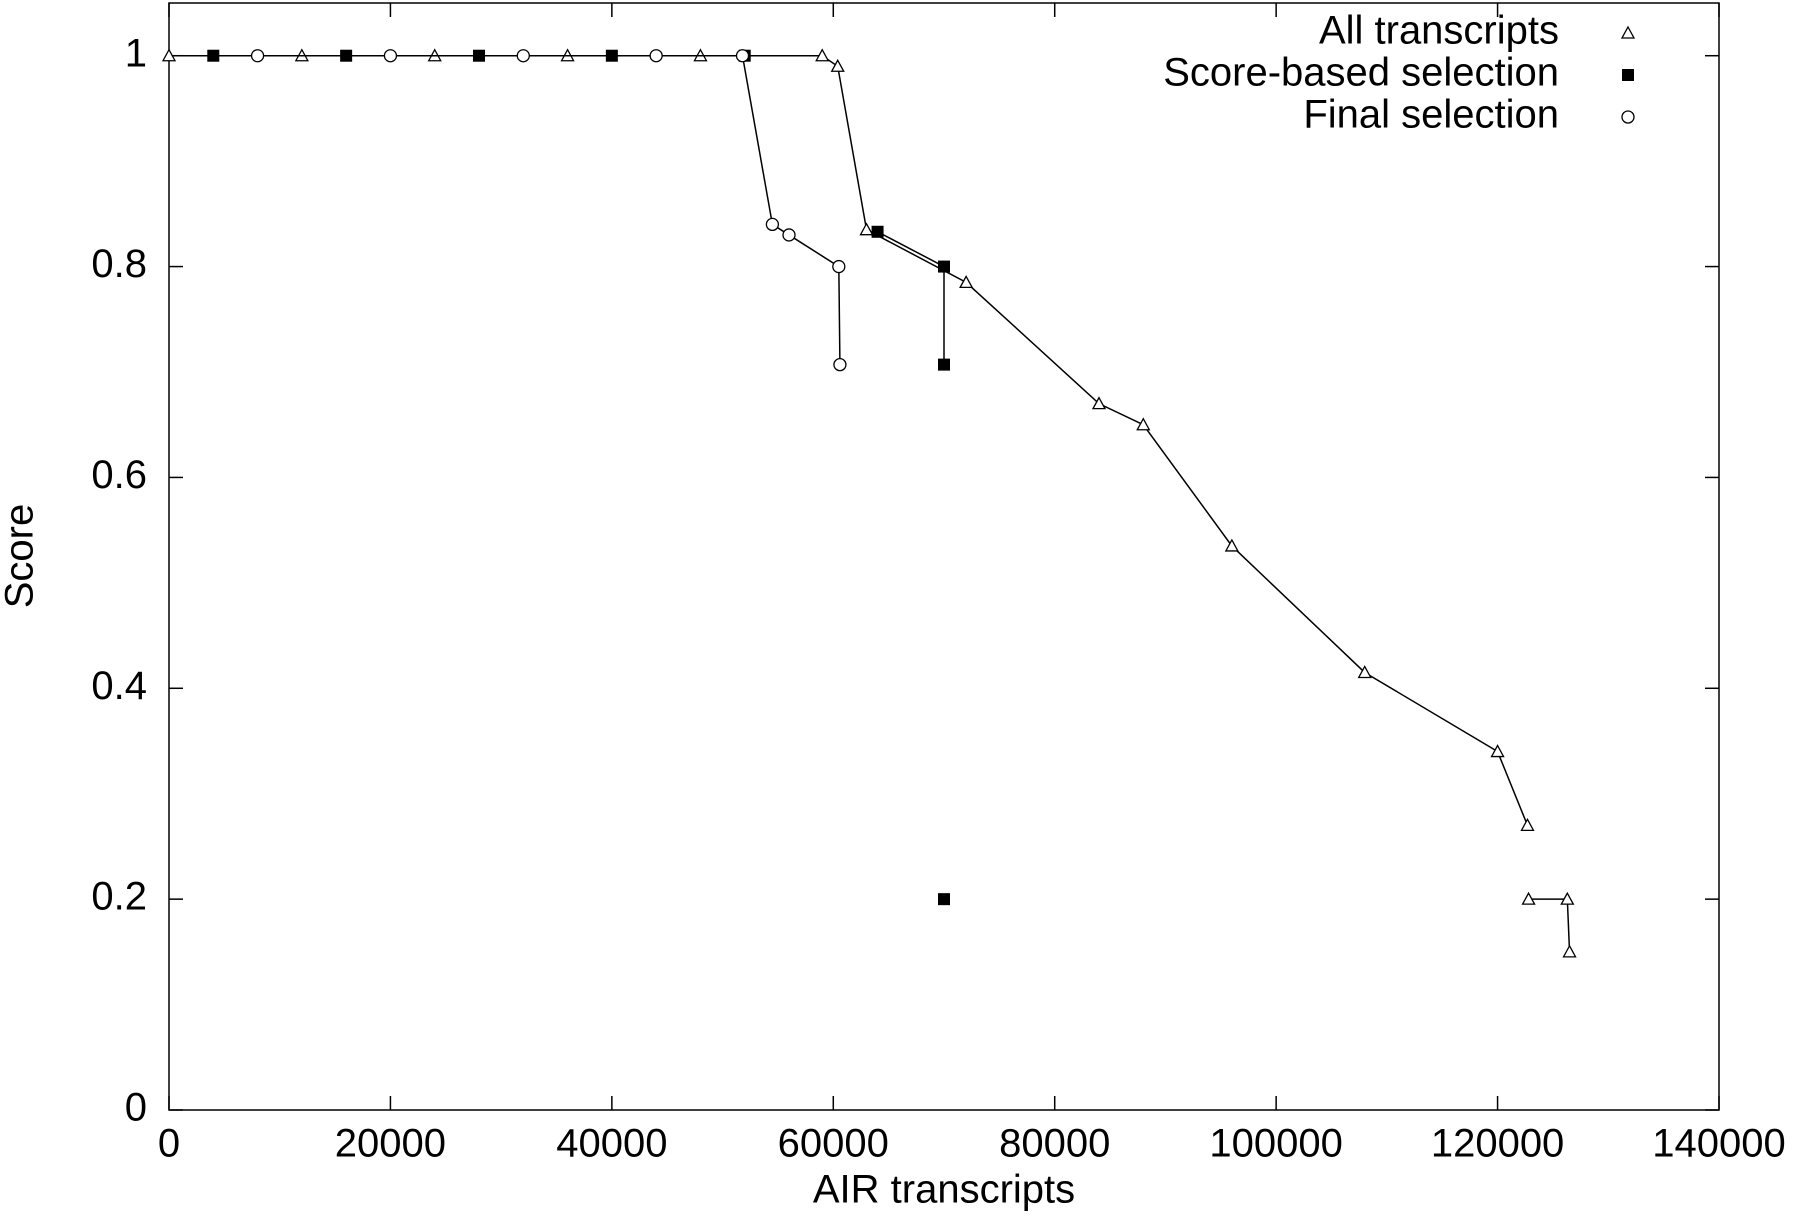  I want to click on series-line, so click(549, 209).